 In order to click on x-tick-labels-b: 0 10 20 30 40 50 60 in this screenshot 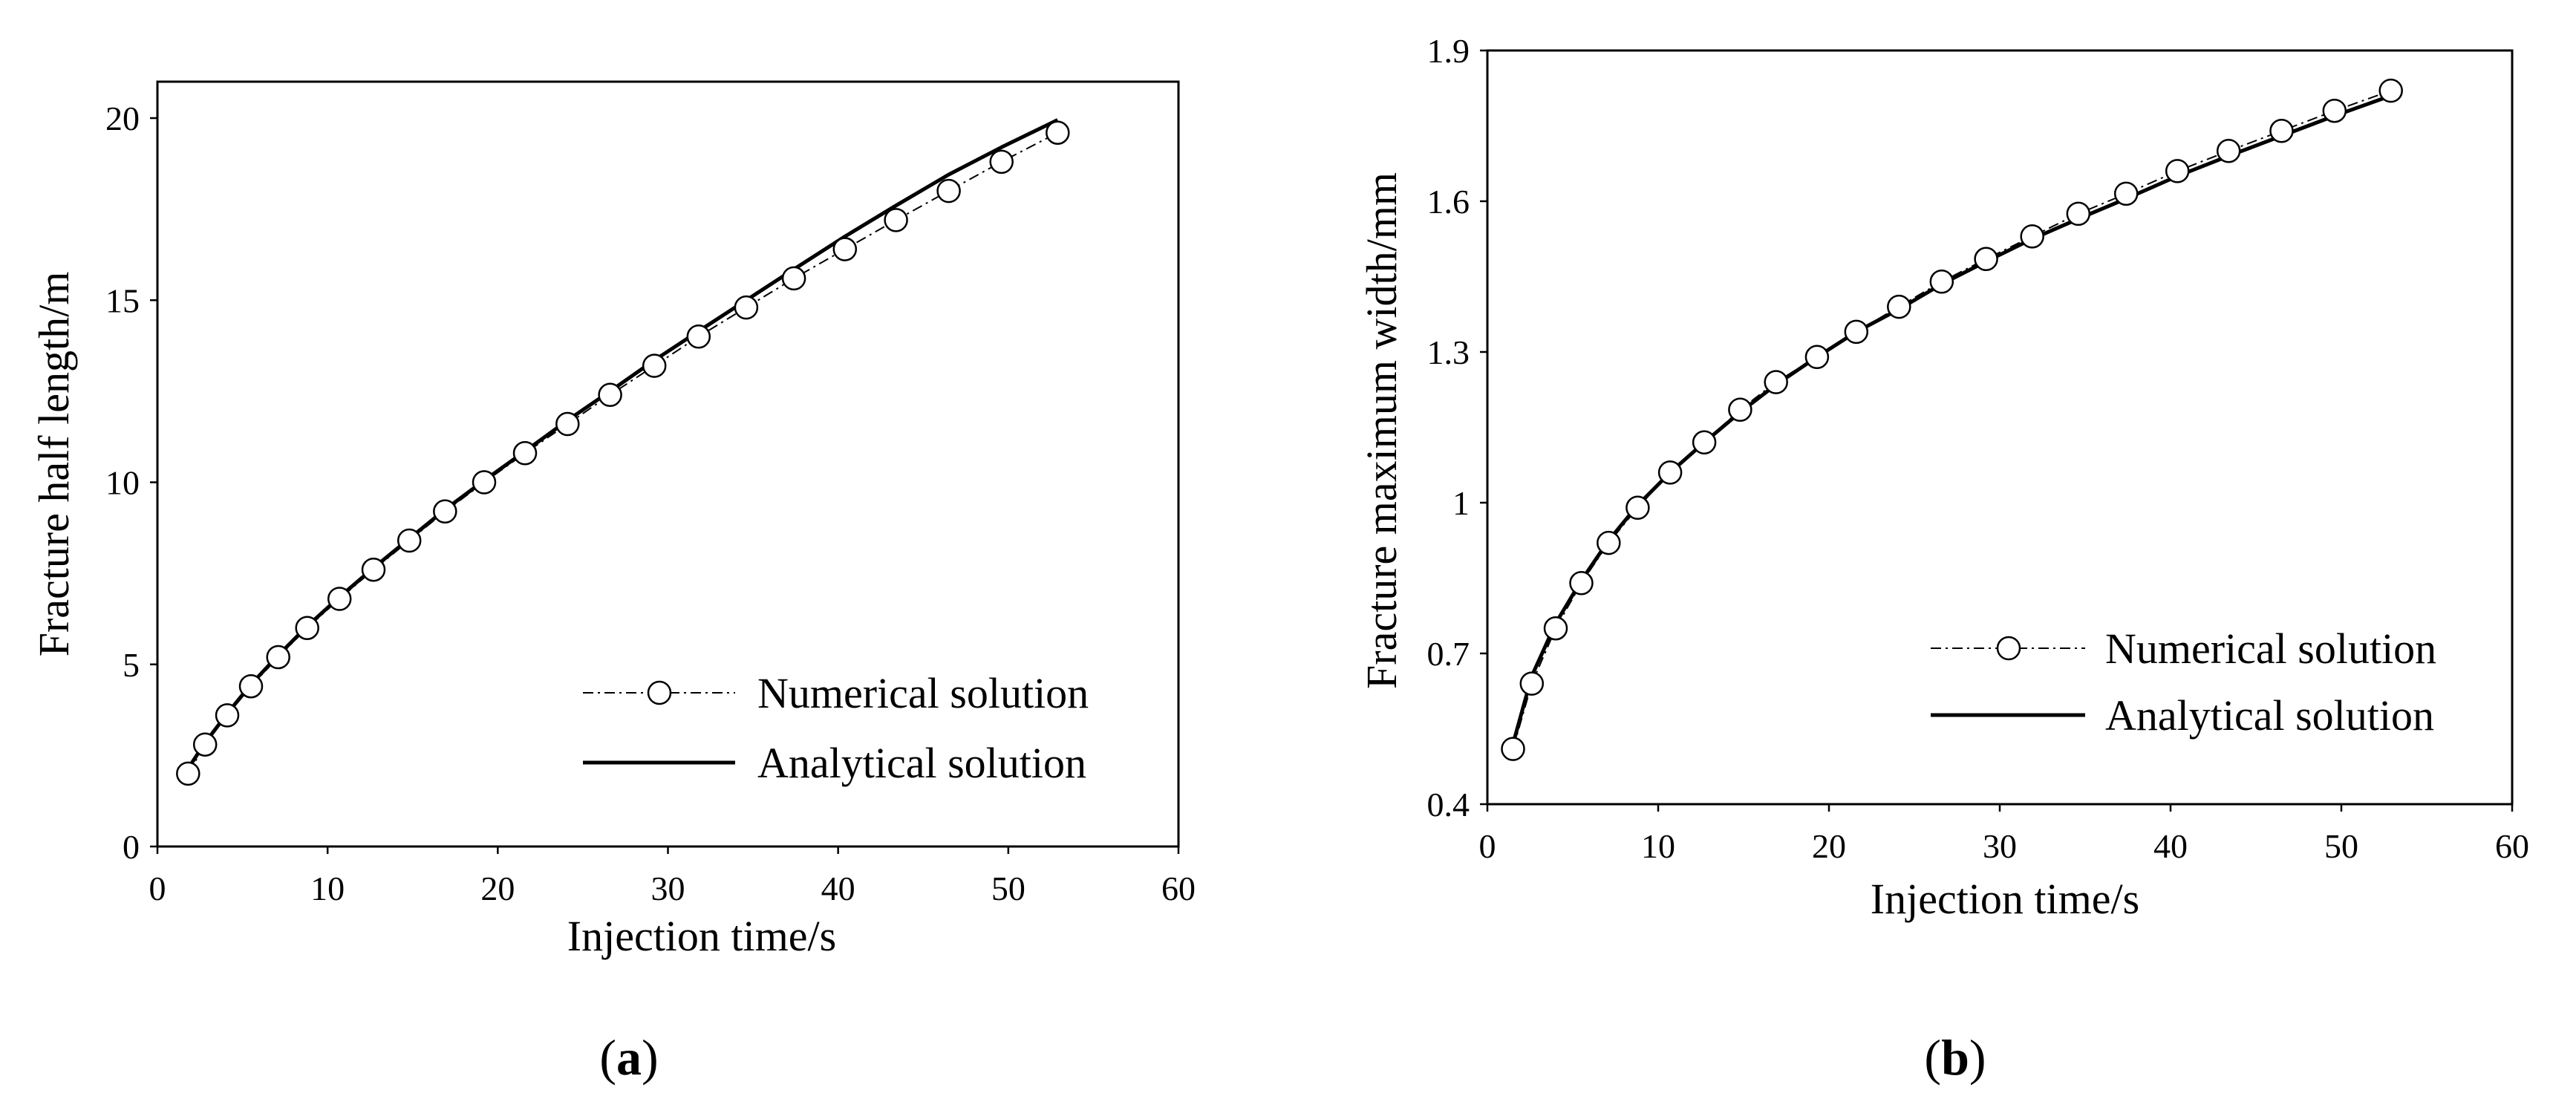, I will do `click(2004, 834)`.